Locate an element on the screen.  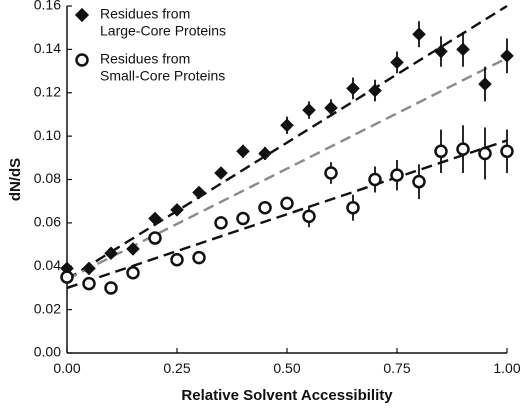
legend-label-small-core-line2: Small-Core Proteins is located at coordinates (162, 76).